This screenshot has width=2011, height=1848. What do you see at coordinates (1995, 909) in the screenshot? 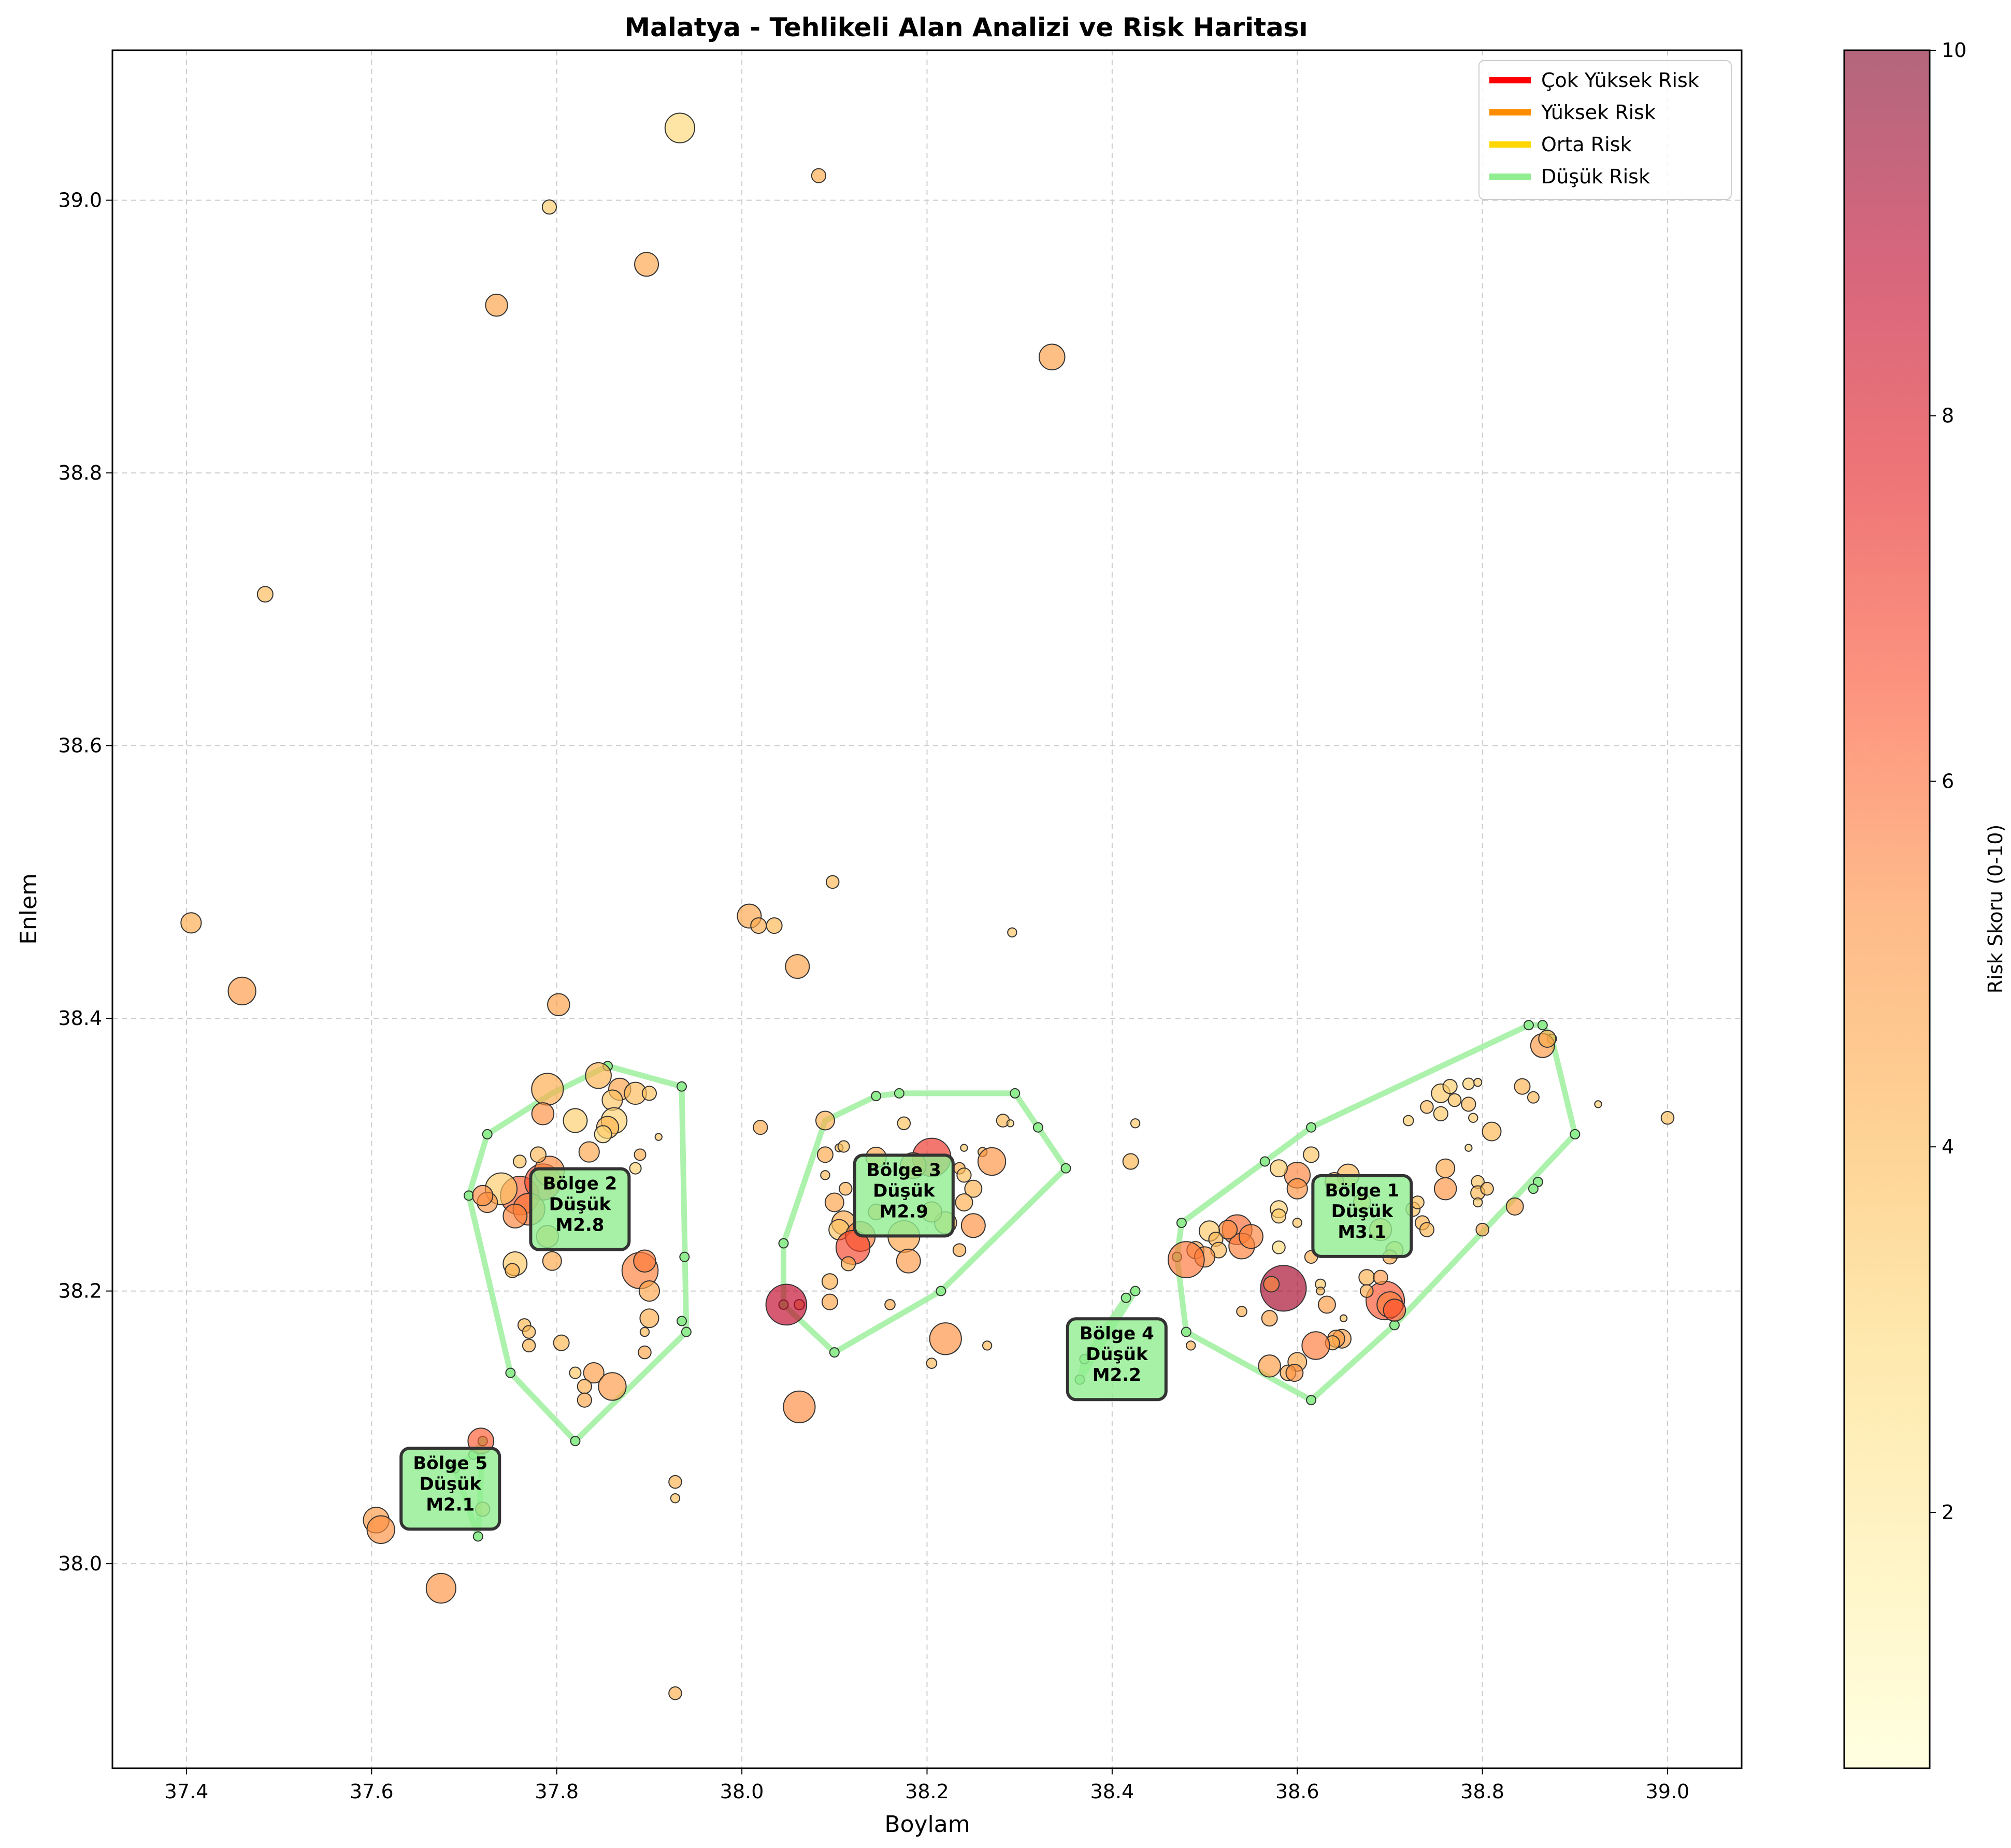
I see `colorbar-label: Risk Skoru (0-10)` at bounding box center [1995, 909].